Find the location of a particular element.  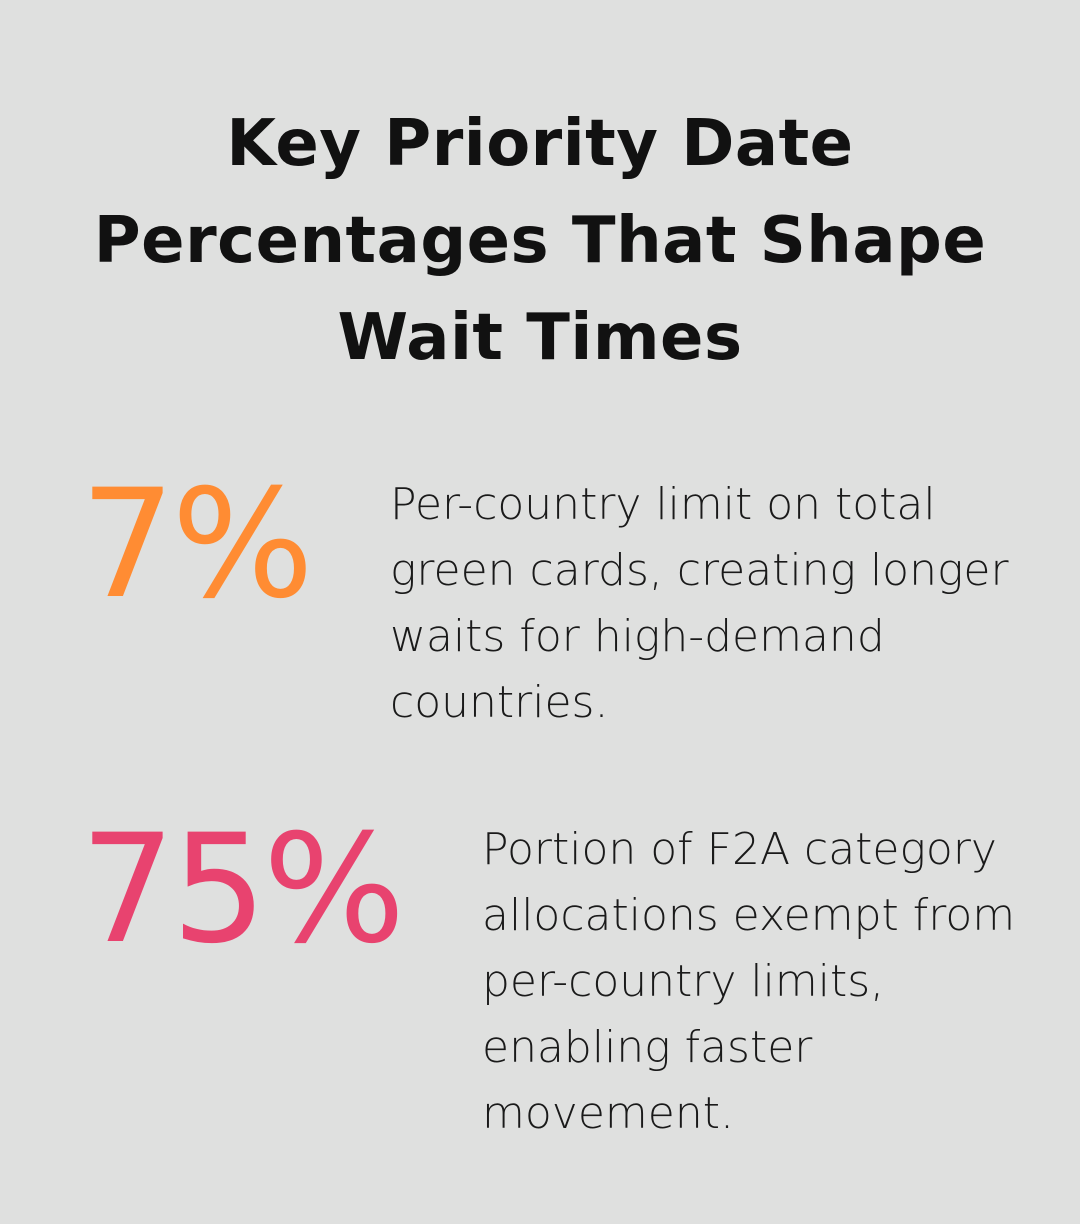

stat-value-per-country-limit: 7% is located at coordinates (197, 545).